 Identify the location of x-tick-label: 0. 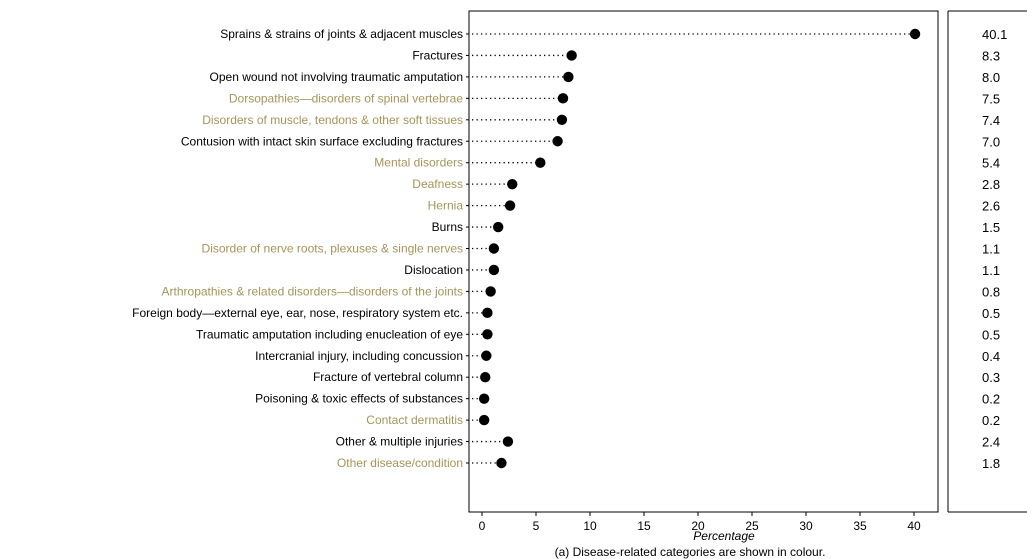
(482, 526).